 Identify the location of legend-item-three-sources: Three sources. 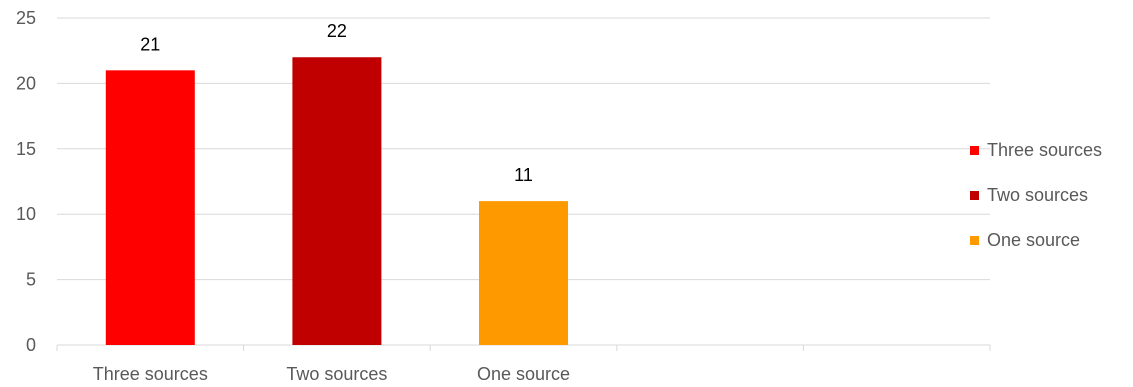
(1036, 150).